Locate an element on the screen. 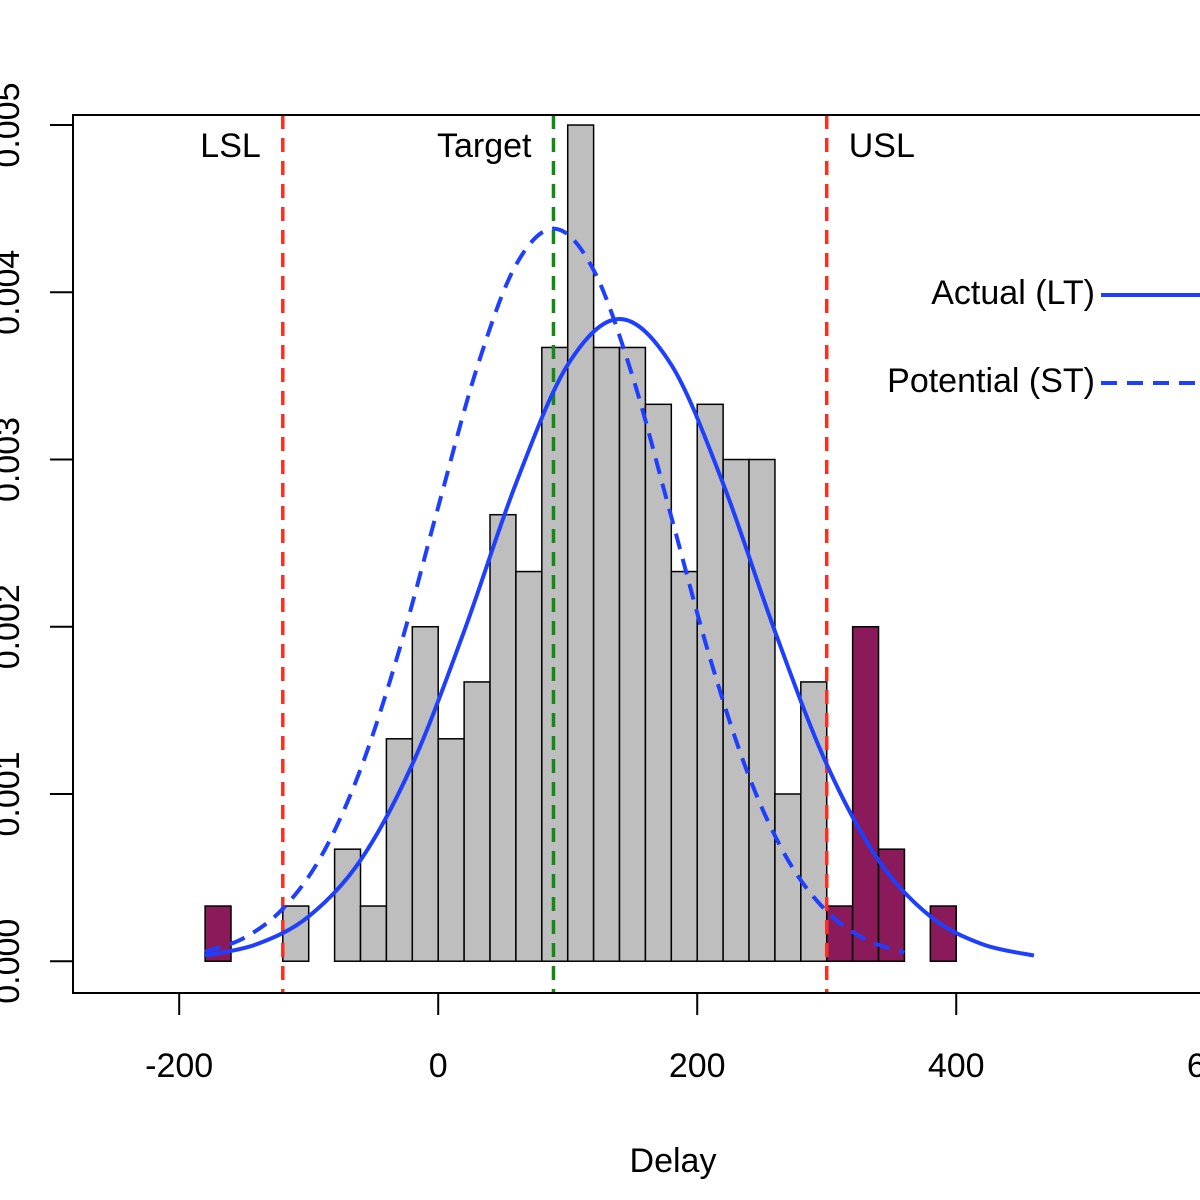  legend-label: Actual (LT) is located at coordinates (1013, 293).